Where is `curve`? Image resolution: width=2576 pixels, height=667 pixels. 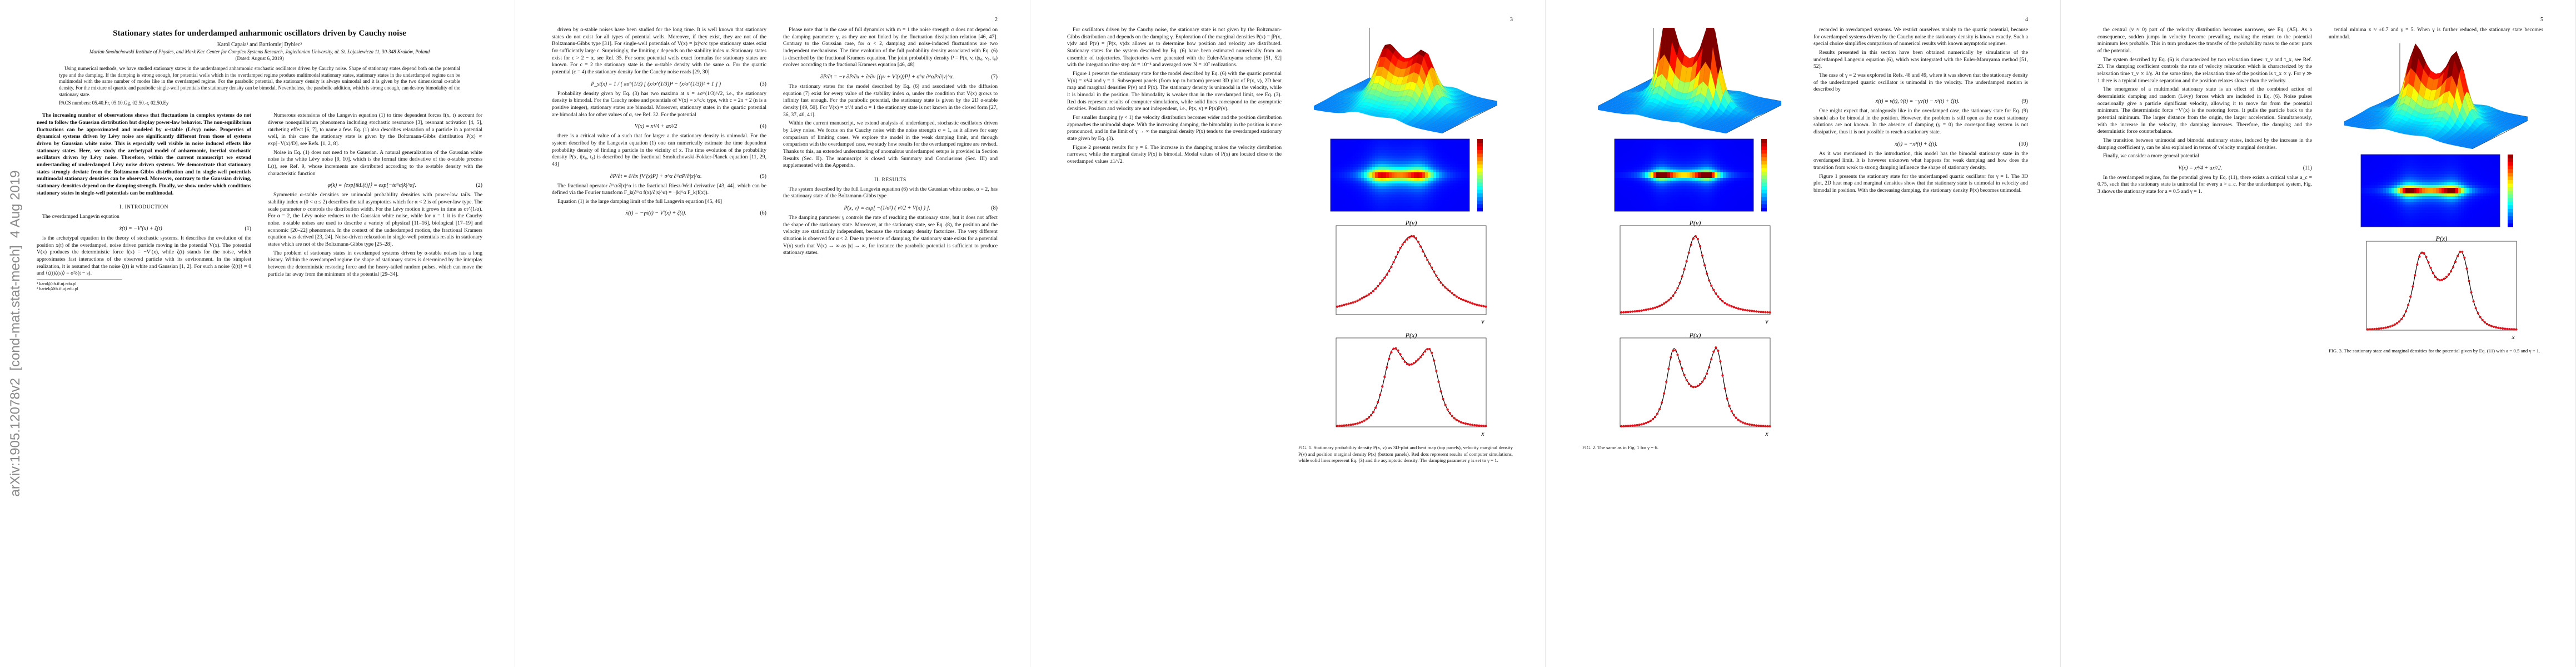 curve is located at coordinates (1411, 271).